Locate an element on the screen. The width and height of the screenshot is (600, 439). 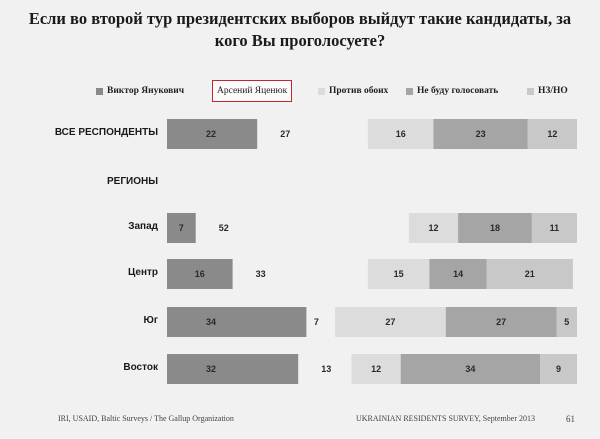
legend-label: НЗ/НО is located at coordinates (553, 91).